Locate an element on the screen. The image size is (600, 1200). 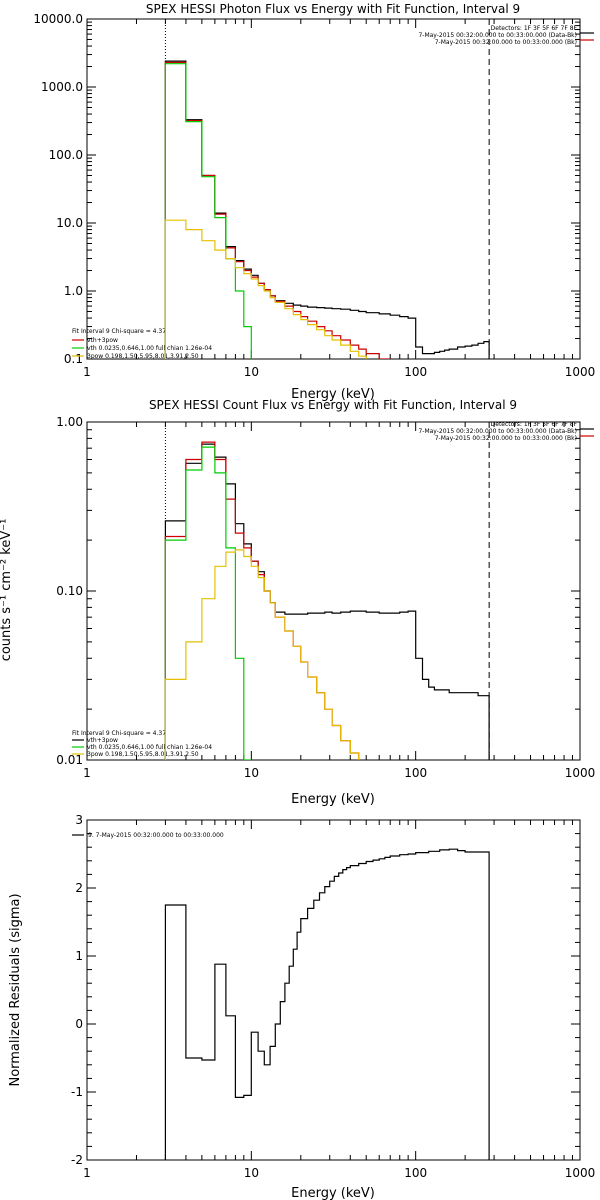
residuals-y-tick-label: 0 is located at coordinates (79, 1024).